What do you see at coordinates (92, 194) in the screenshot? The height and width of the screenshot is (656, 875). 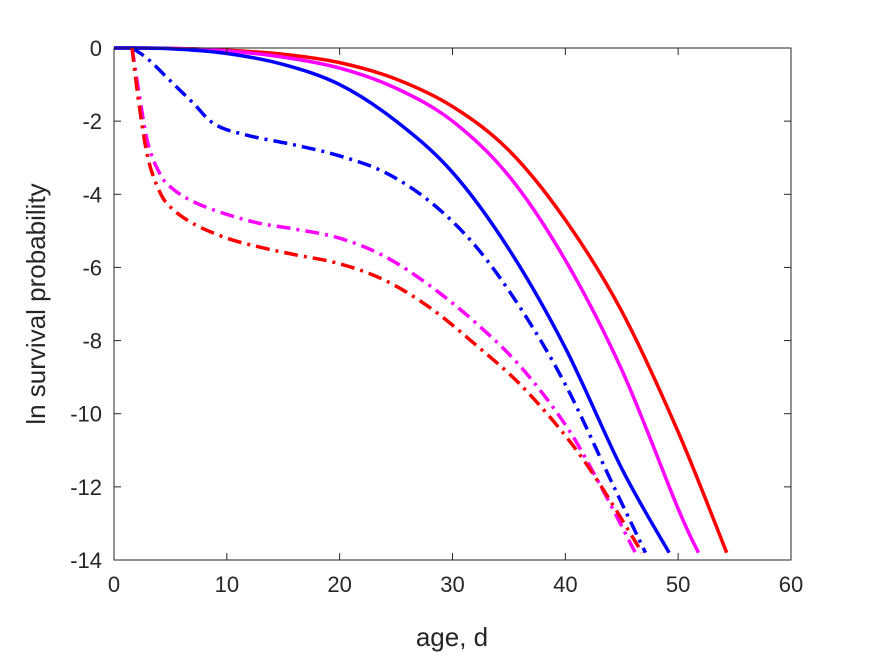 I see `y-tick-label: -4` at bounding box center [92, 194].